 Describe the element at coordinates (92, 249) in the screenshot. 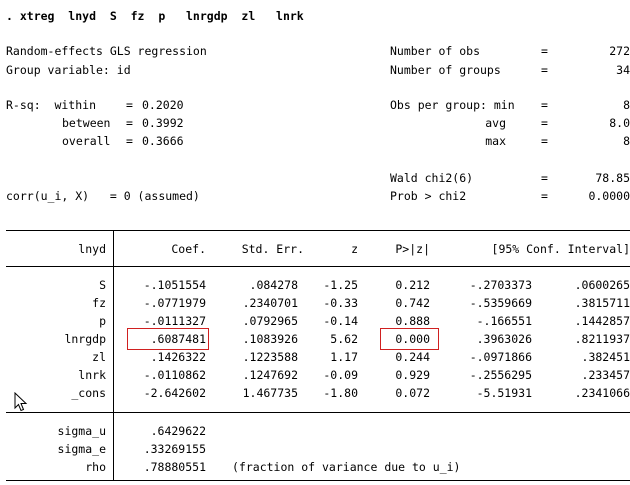

I see `header-depvar: lnyd` at that location.